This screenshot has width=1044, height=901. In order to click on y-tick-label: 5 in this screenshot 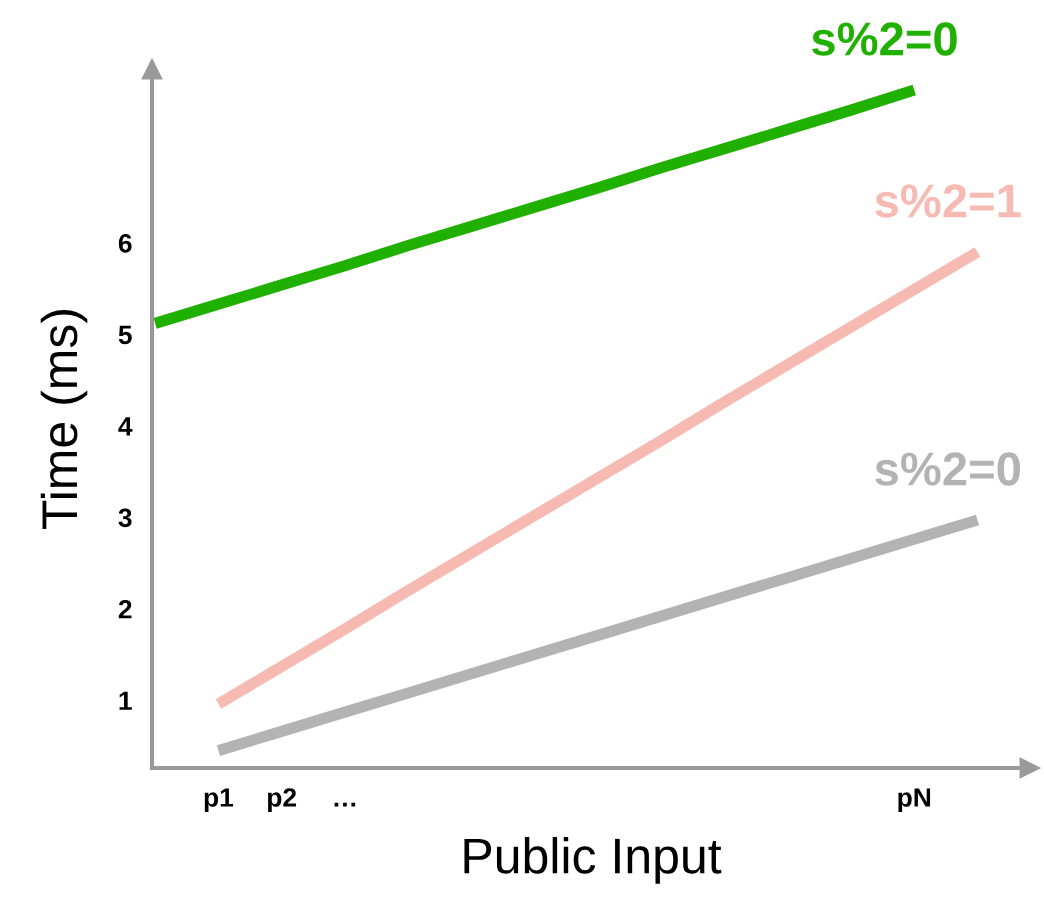, I will do `click(125, 335)`.